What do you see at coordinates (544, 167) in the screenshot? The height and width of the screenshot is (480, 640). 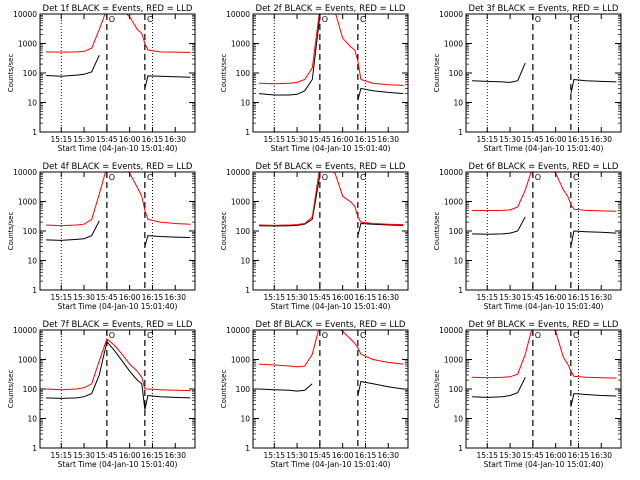 I see `chart-title: Det 6f BLACK = Events, RED = LLD` at bounding box center [544, 167].